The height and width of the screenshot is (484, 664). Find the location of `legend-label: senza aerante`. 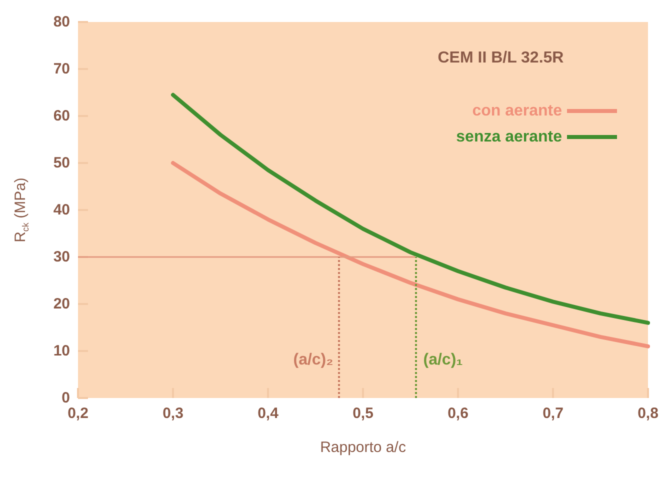

legend-label: senza aerante is located at coordinates (509, 137).